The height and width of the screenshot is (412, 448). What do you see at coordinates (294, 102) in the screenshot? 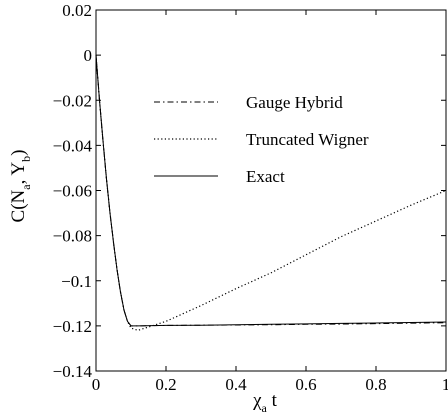
I see `legend-label-gauge-hybrid: Gauge Hybrid` at bounding box center [294, 102].